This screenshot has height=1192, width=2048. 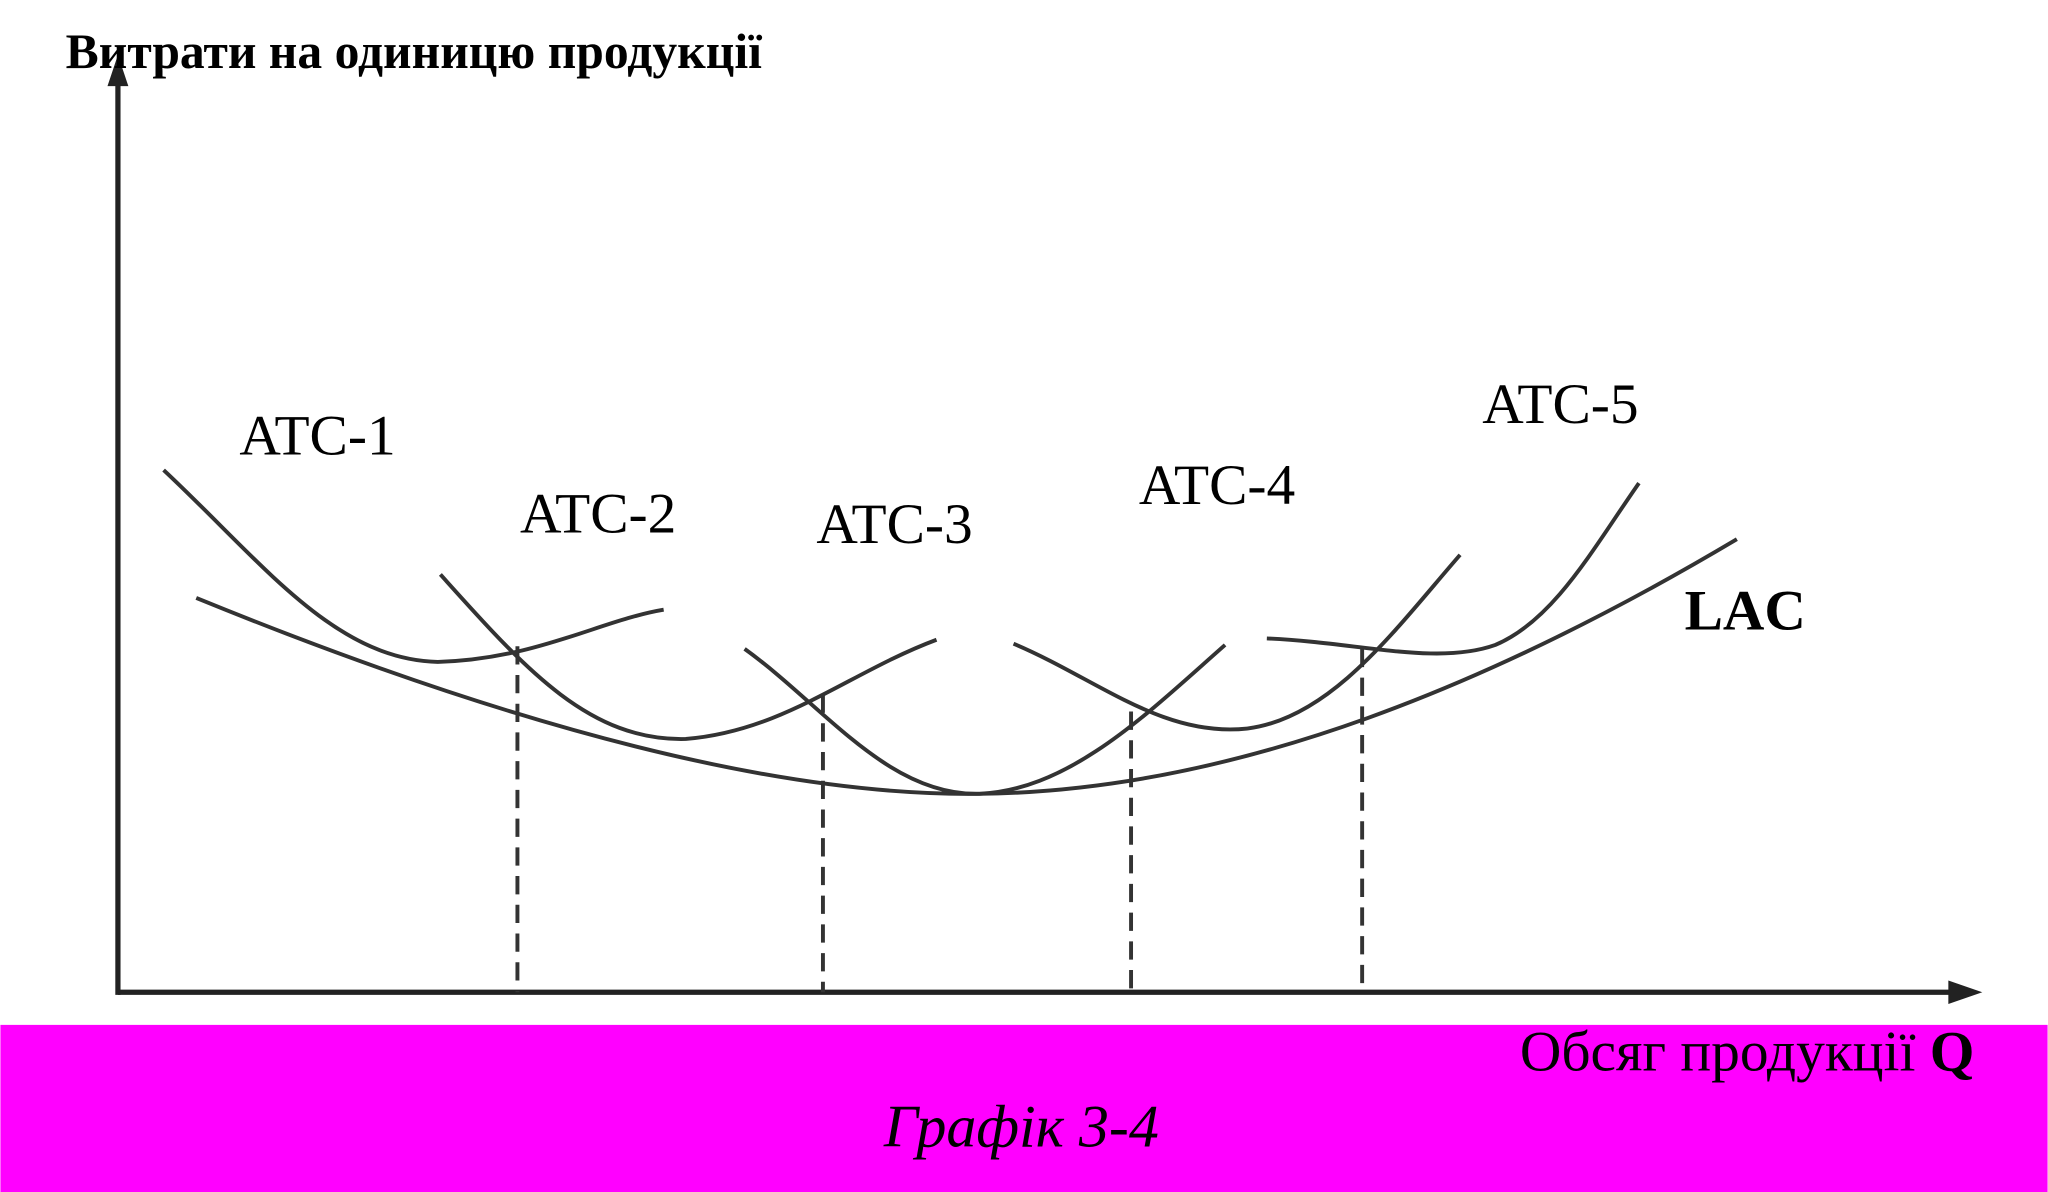 I want to click on x-axis-symbol: Q, so click(x=1952, y=1052).